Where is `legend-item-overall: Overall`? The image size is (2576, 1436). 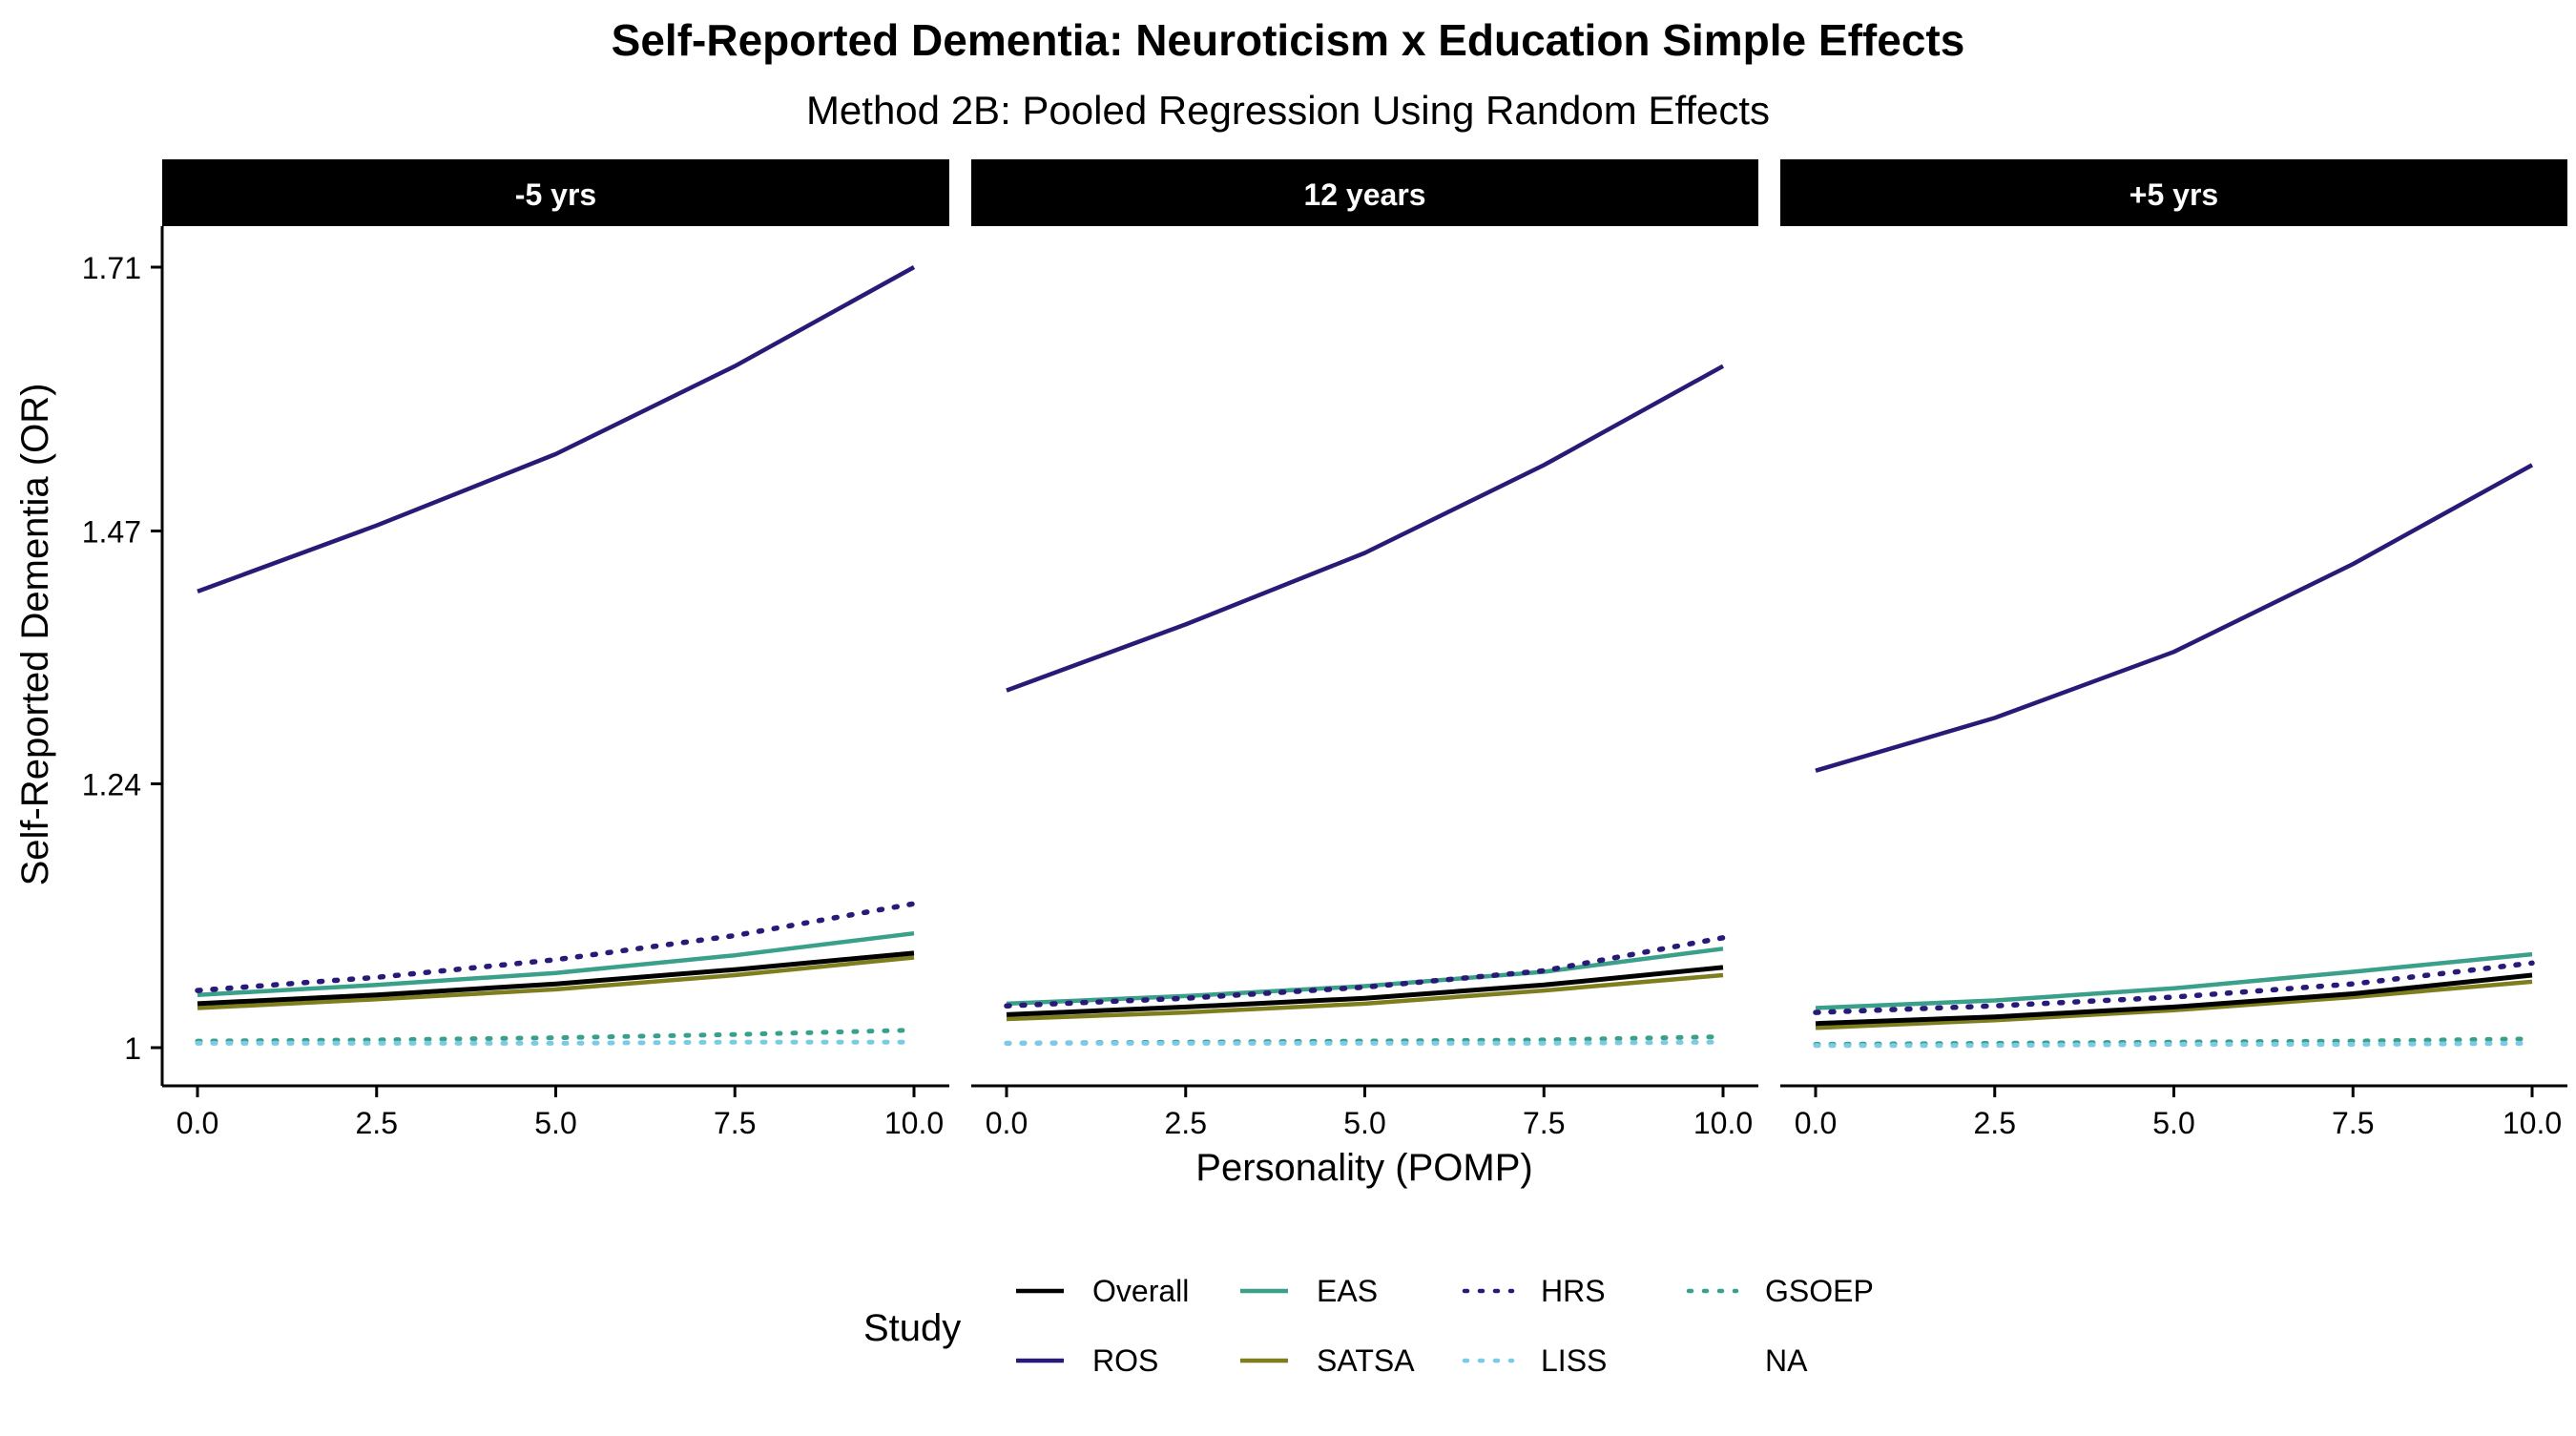 legend-item-overall: Overall is located at coordinates (1102, 1291).